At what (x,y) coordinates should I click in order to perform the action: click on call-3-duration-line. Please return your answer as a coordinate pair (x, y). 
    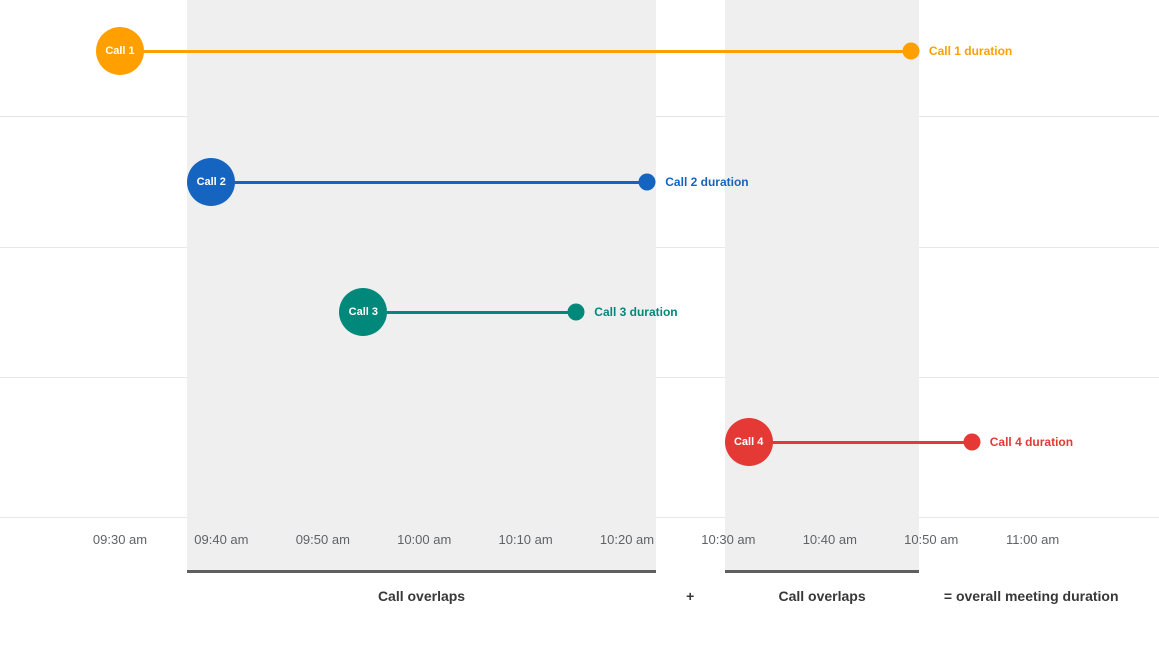
    Looking at the image, I should click on (470, 312).